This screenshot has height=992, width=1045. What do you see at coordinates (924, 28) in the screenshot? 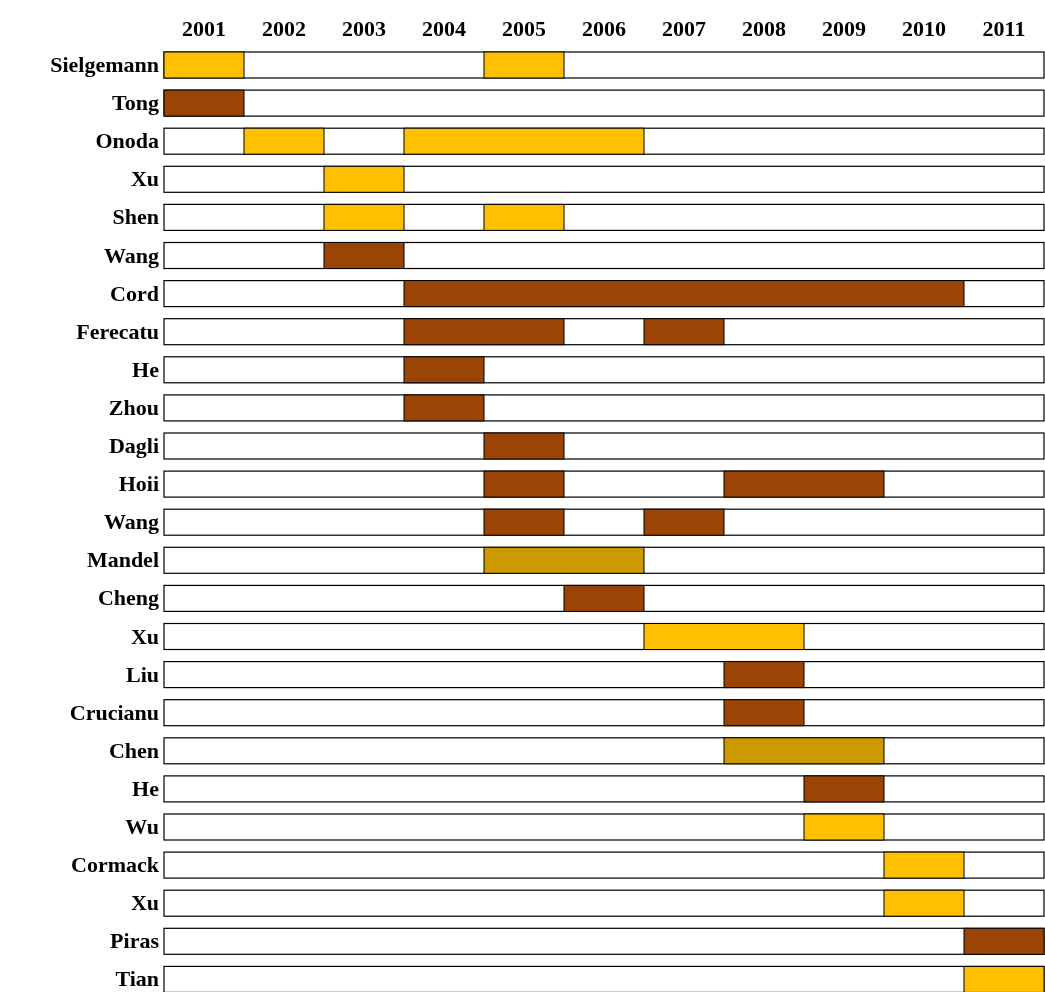
I see `x-tick-label: 2010` at bounding box center [924, 28].